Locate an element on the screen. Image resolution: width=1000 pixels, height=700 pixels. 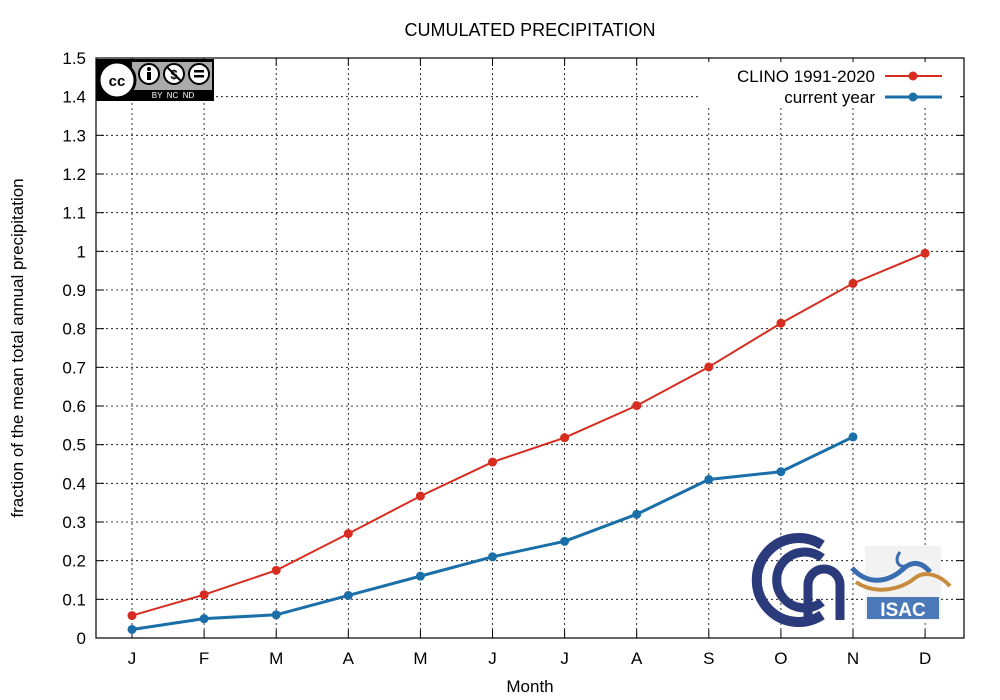
svg-text: cc is located at coordinates (117, 81).